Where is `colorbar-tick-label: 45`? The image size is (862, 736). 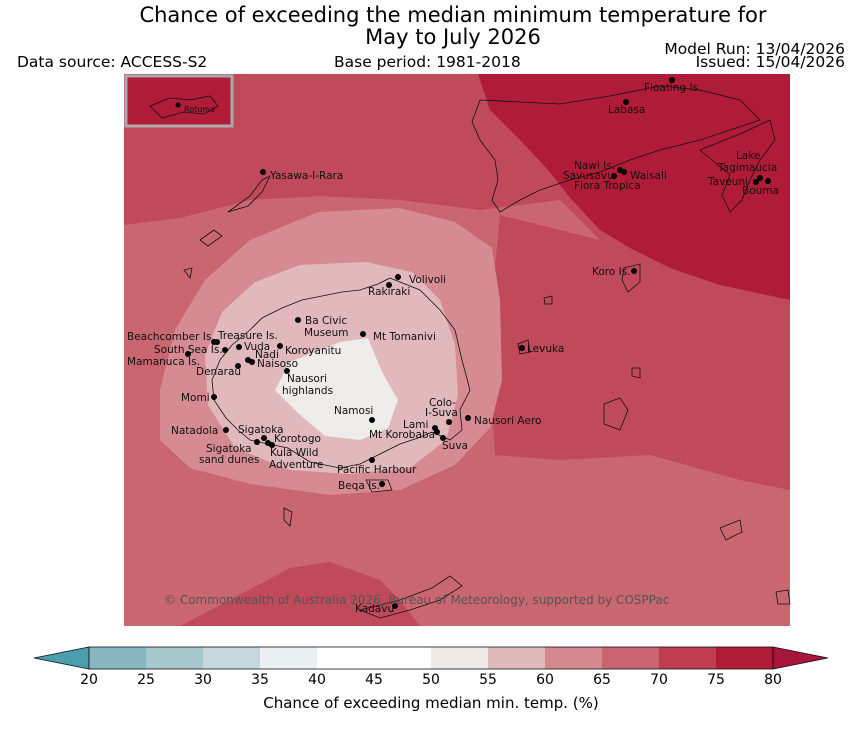 colorbar-tick-label: 45 is located at coordinates (374, 680).